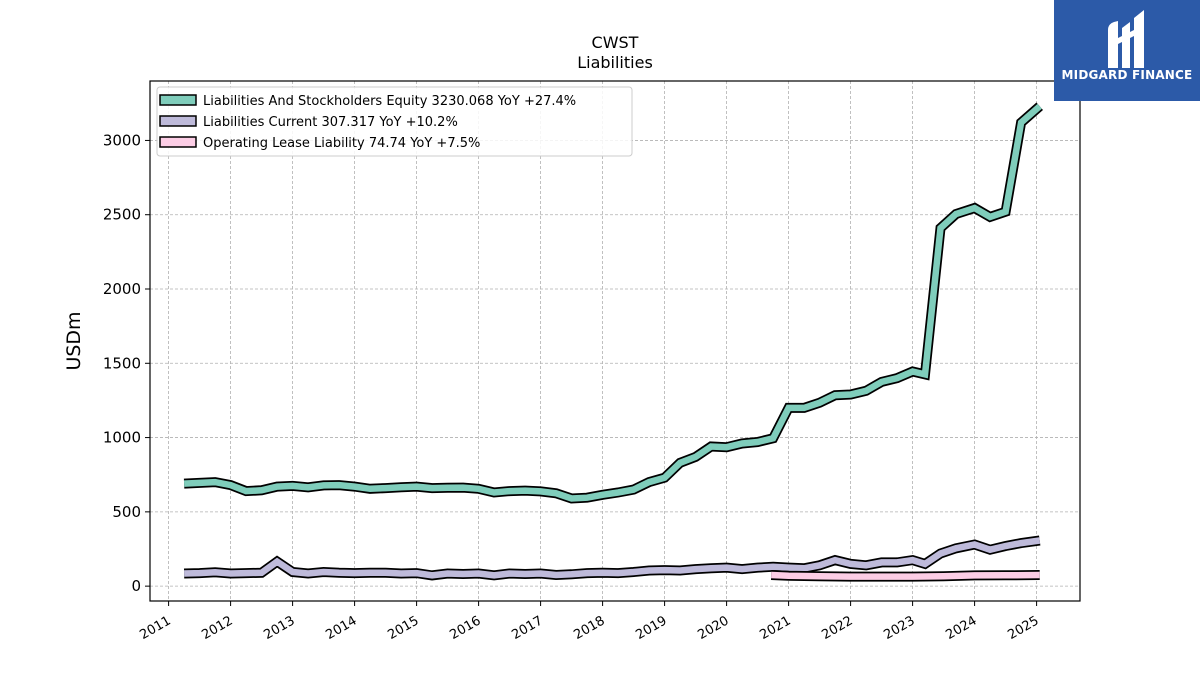 Image resolution: width=1200 pixels, height=675 pixels. I want to click on brand-logo: MIDGARD FINANCE, so click(1127, 50).